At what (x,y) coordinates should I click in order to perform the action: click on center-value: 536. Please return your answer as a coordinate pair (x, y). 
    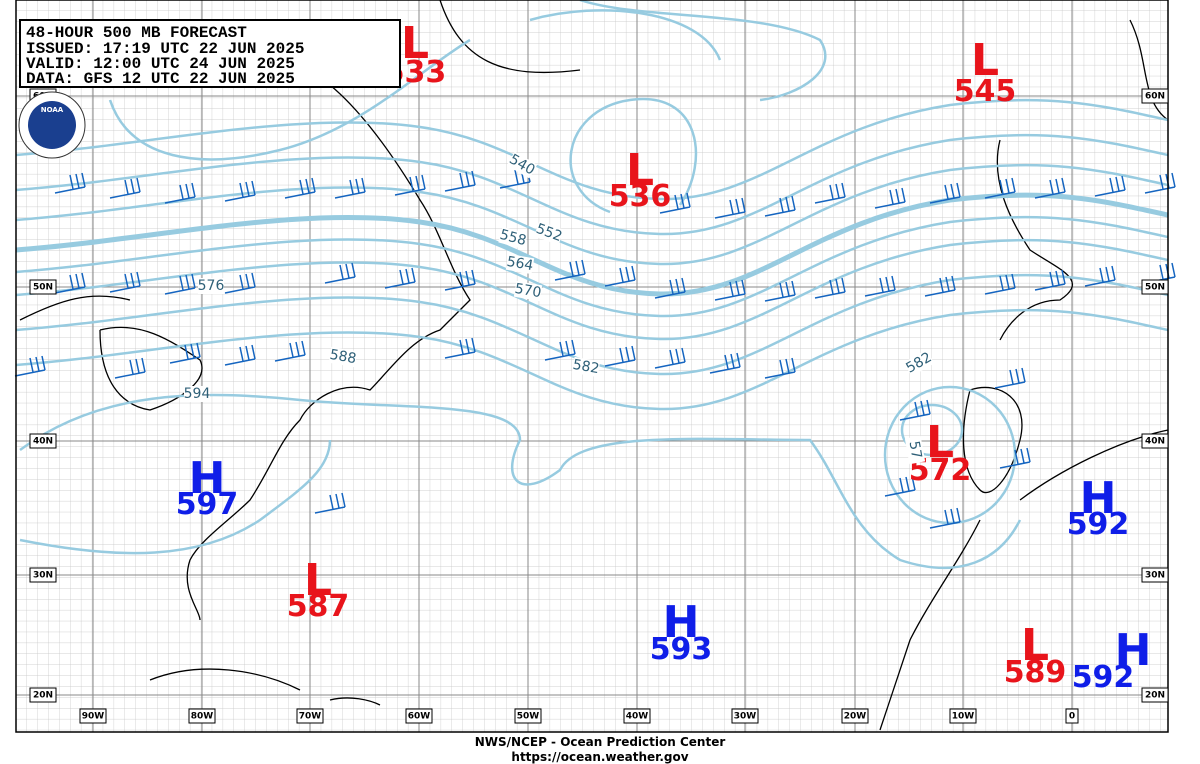
    Looking at the image, I should click on (640, 196).